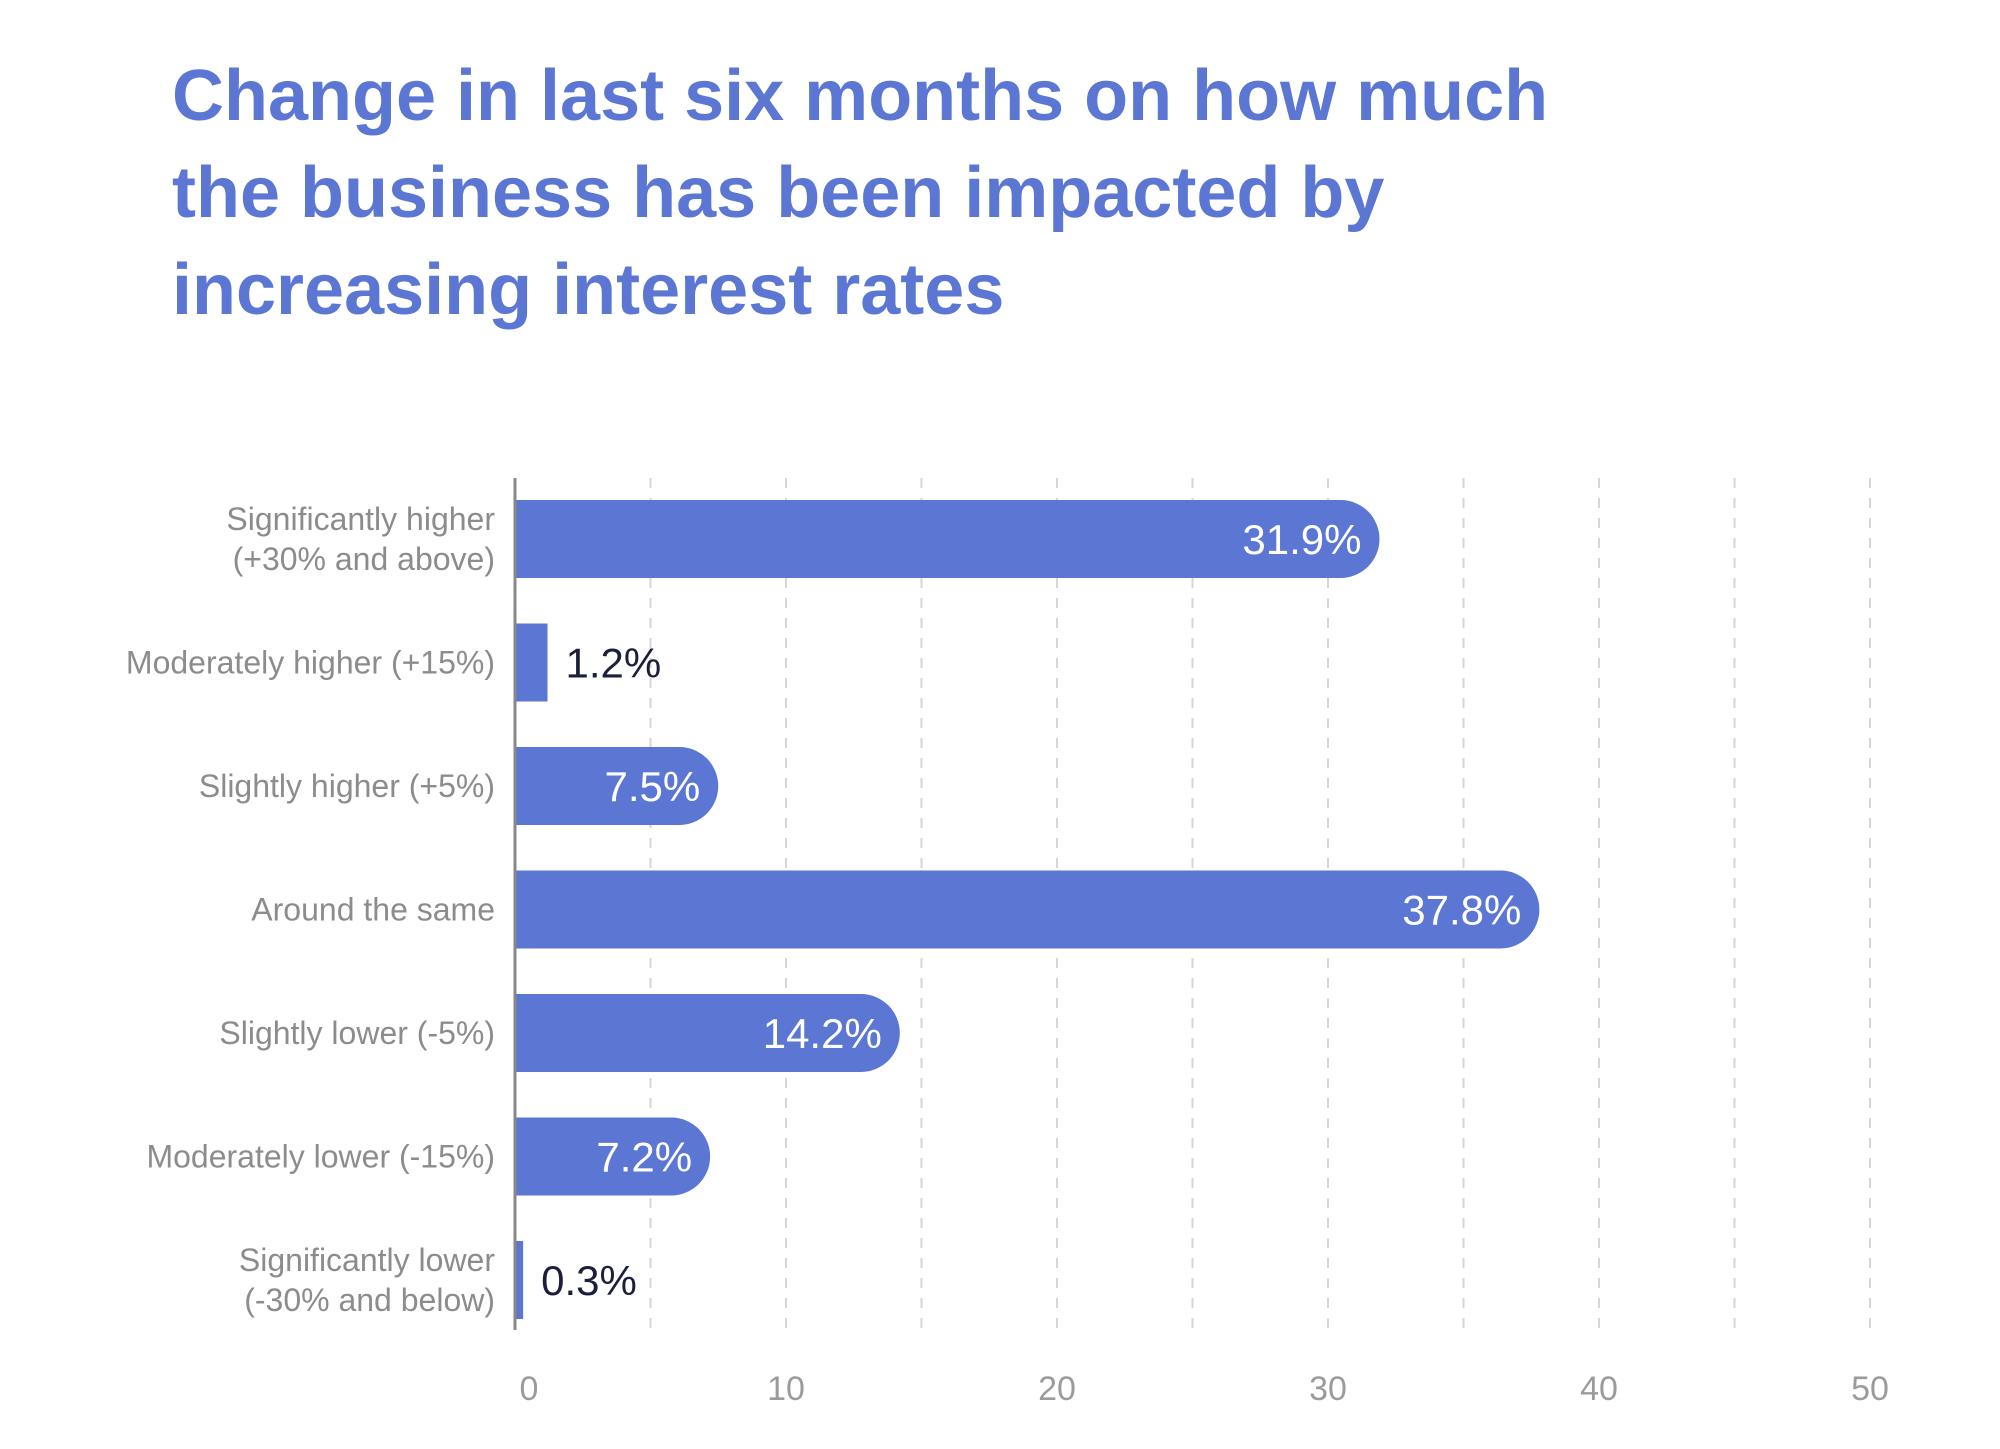  What do you see at coordinates (1870, 1389) in the screenshot?
I see `x-tick-label: 50` at bounding box center [1870, 1389].